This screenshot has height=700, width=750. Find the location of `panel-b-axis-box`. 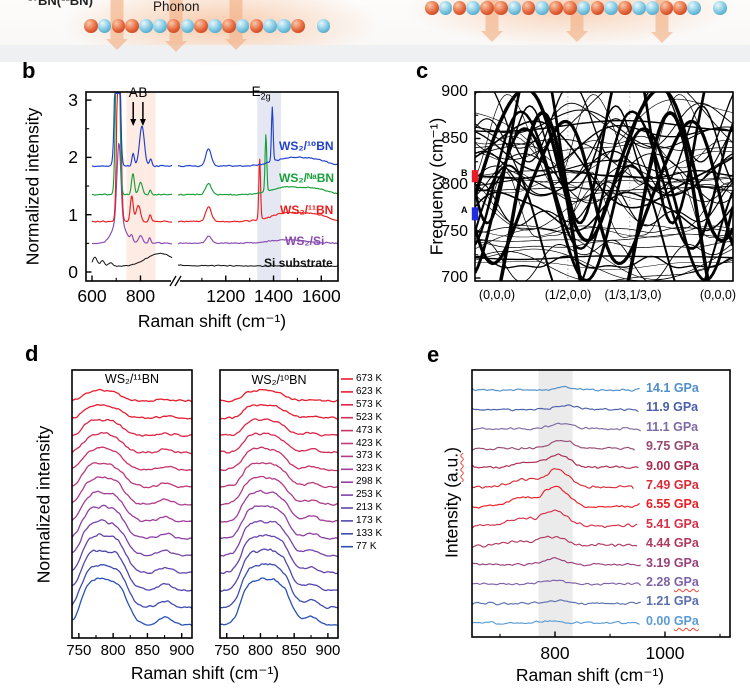

panel-b-axis-box is located at coordinates (212, 186).